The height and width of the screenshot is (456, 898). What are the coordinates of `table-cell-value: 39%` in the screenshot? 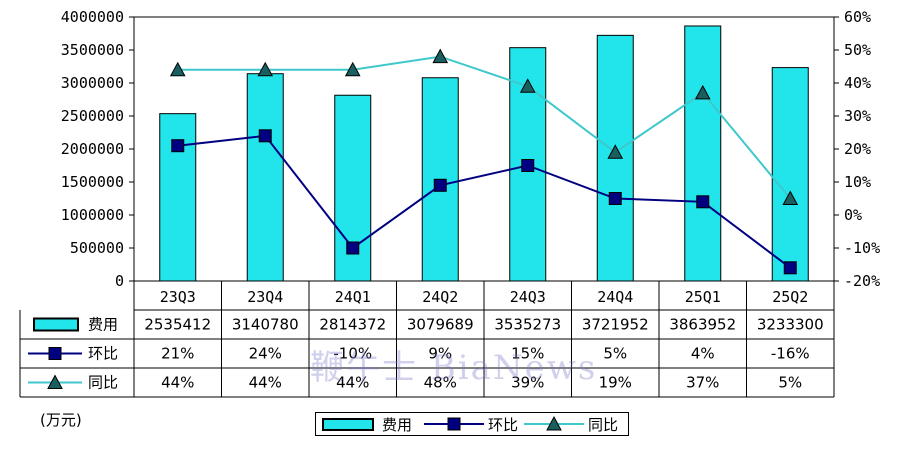 It's located at (527, 383).